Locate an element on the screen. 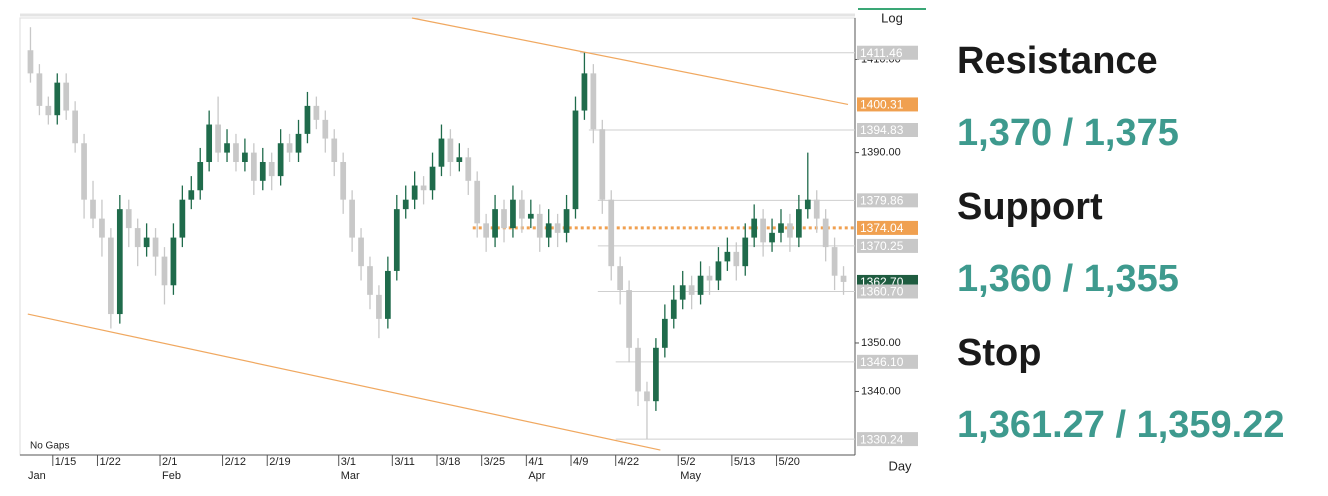  x-tick-label: 3/1 is located at coordinates (348, 462).